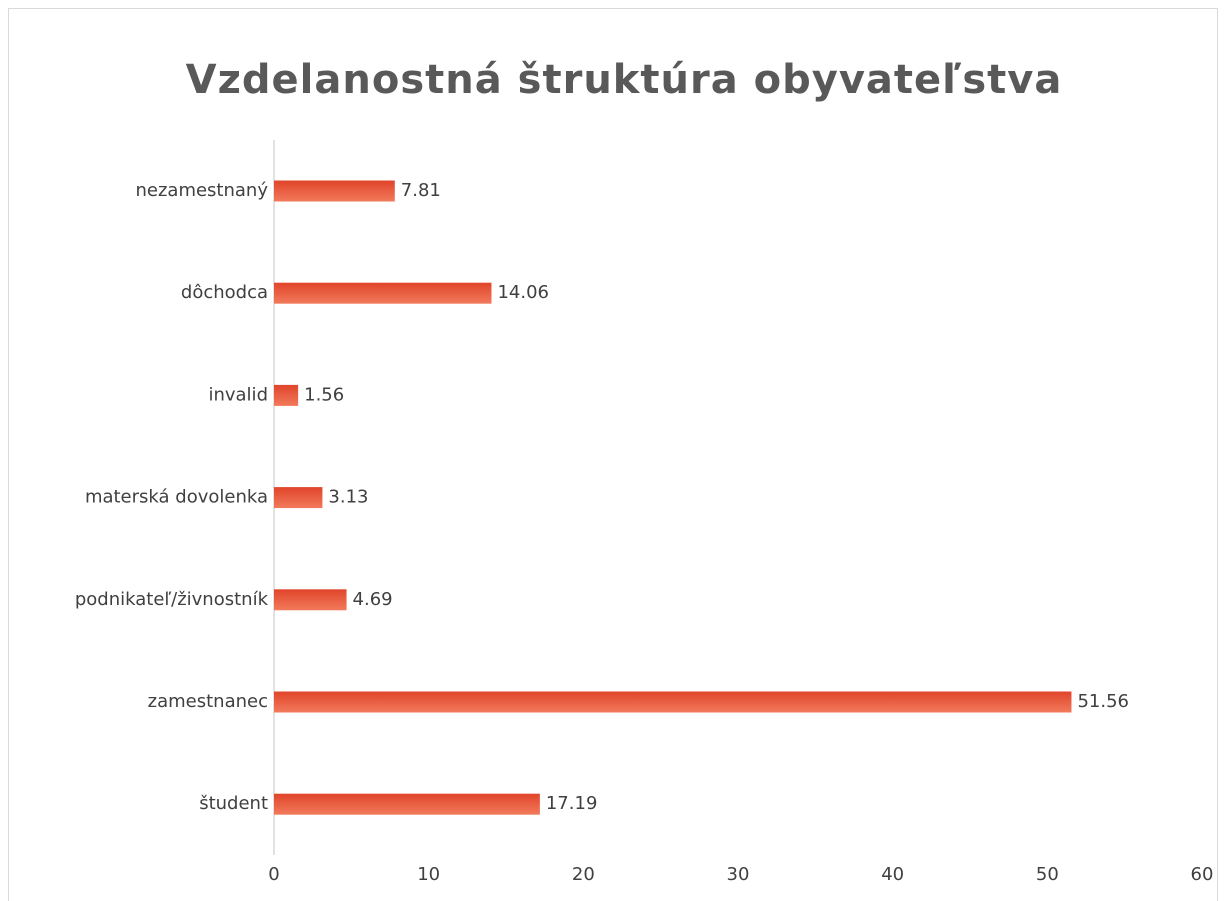 The height and width of the screenshot is (901, 1226). I want to click on y-tick-label: invalid, so click(238, 394).